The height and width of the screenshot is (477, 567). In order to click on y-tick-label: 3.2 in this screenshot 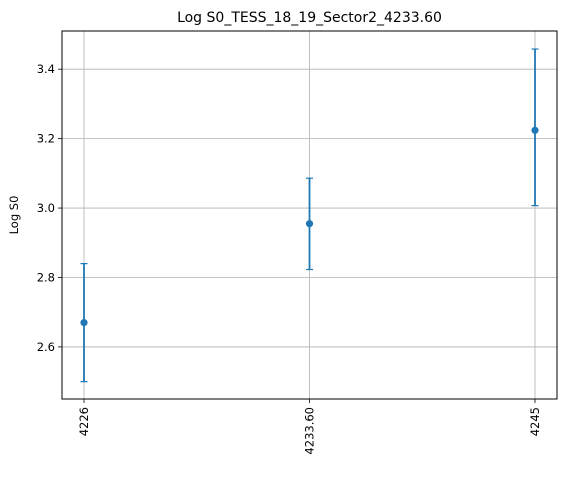, I will do `click(46, 139)`.